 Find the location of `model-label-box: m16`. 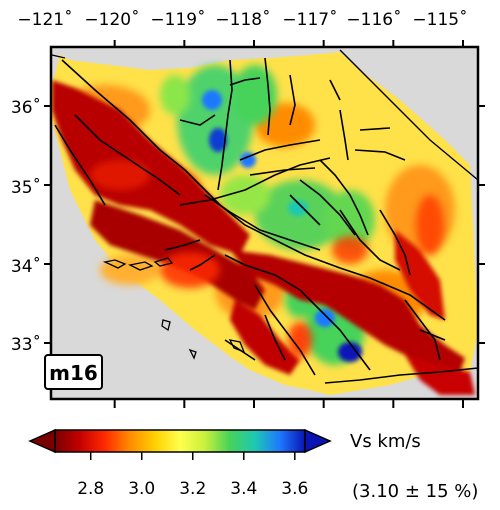

model-label-box: m16 is located at coordinates (73, 372).